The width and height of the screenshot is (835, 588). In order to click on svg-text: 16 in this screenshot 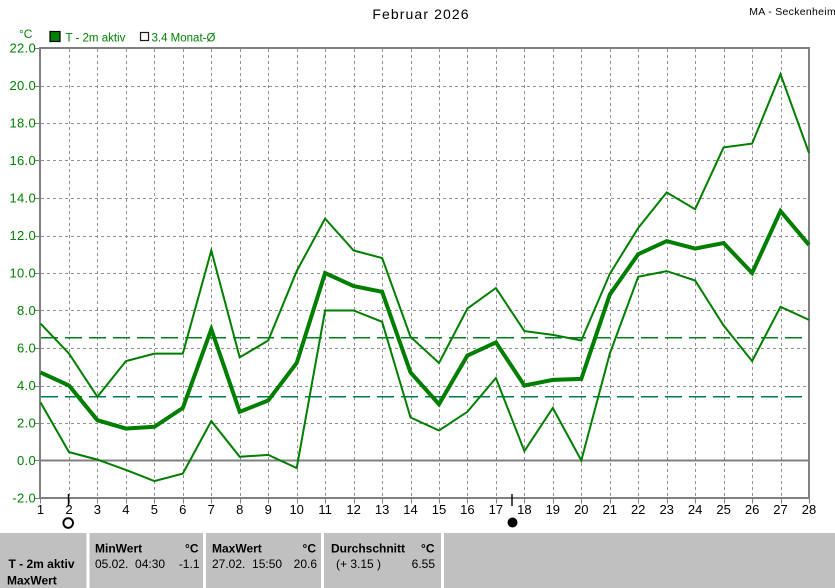, I will do `click(467, 509)`.